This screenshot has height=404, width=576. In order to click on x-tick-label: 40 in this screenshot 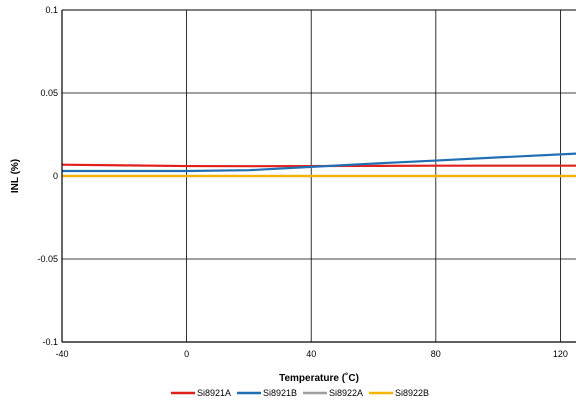, I will do `click(311, 354)`.